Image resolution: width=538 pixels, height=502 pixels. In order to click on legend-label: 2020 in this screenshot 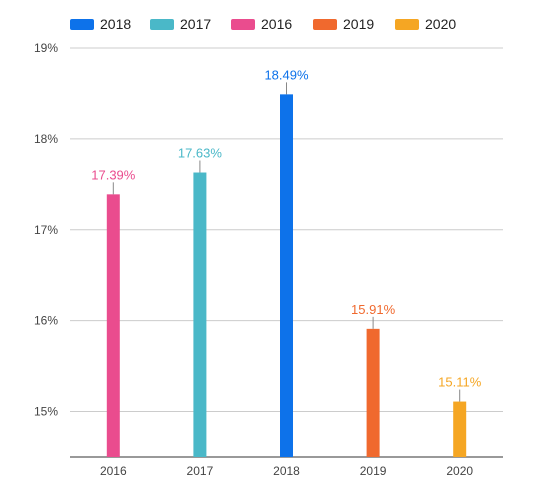, I will do `click(440, 24)`.